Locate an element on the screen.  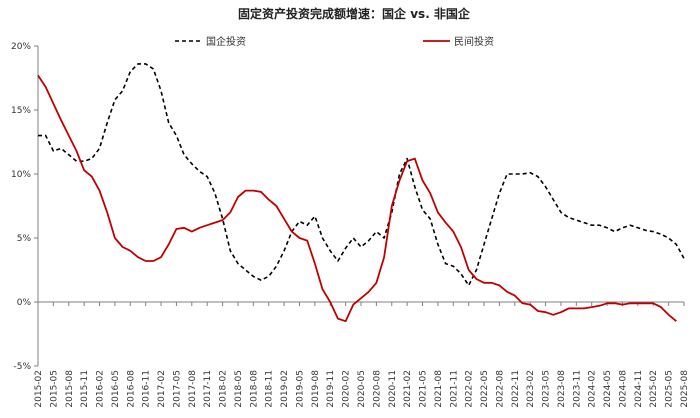
x-tick-label: 2017-08 is located at coordinates (193, 389).